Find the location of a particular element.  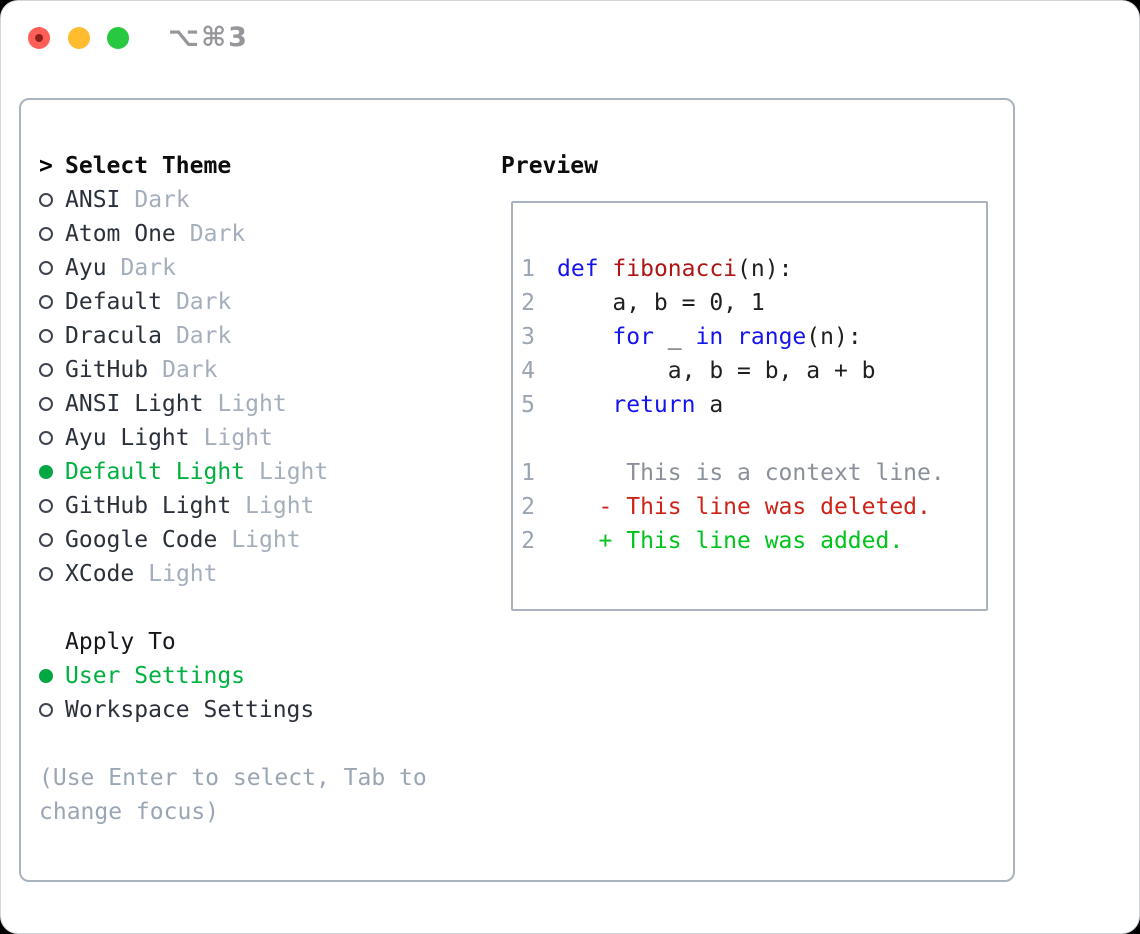

code-token: - This line was deleted. is located at coordinates (744, 507).